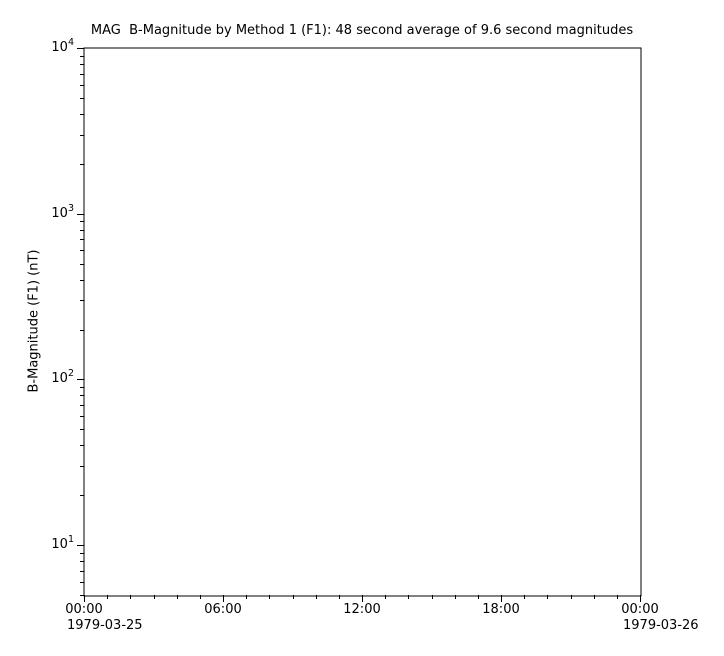 The width and height of the screenshot is (724, 656). I want to click on x-axis-start-date: 1979-03-25, so click(105, 625).